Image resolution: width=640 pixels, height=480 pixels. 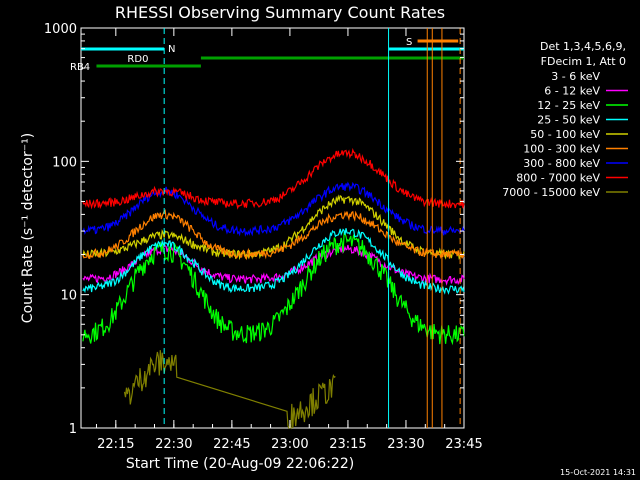 What do you see at coordinates (73, 429) in the screenshot?
I see `y-tick-label: 1` at bounding box center [73, 429].